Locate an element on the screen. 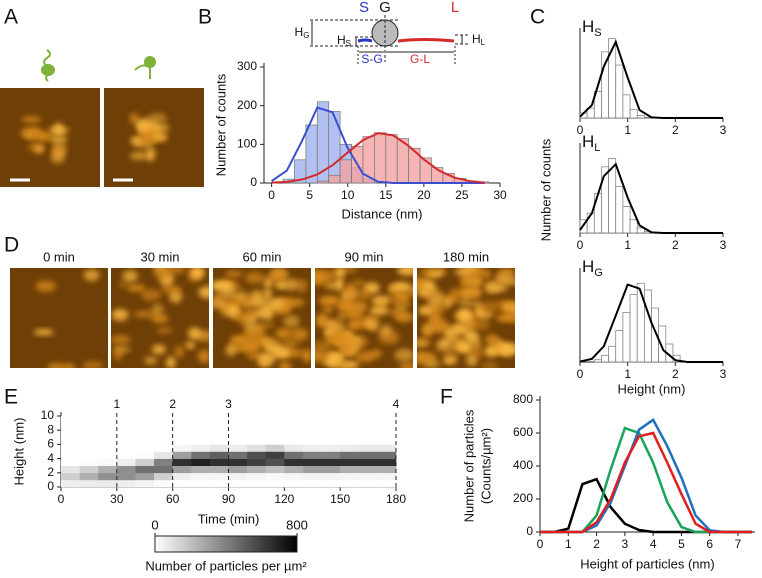 The height and width of the screenshot is (578, 762). y-tick-label: 300 is located at coordinates (247, 66).